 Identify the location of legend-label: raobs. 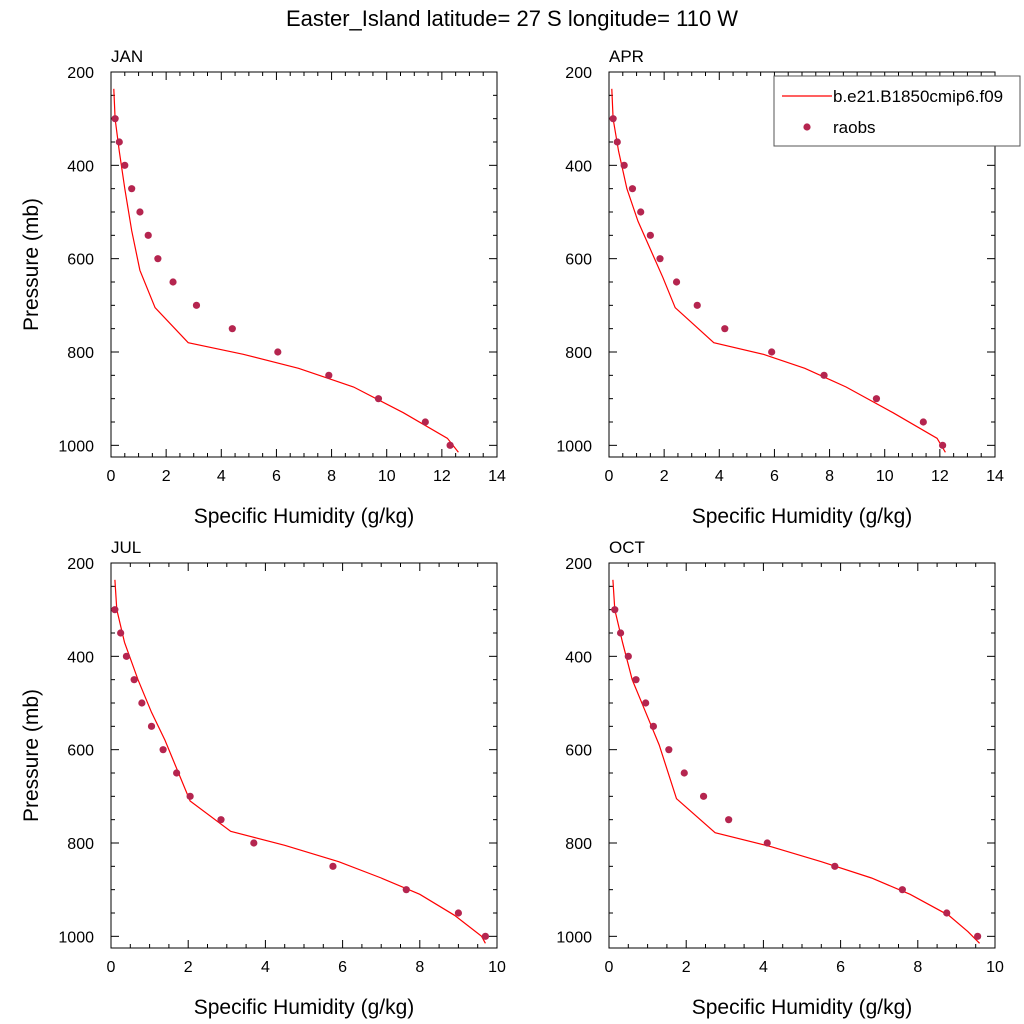
(854, 127).